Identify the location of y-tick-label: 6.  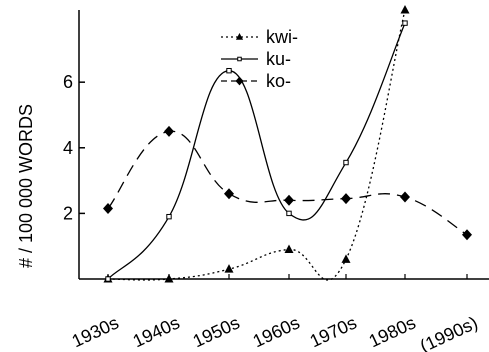
(68, 82).